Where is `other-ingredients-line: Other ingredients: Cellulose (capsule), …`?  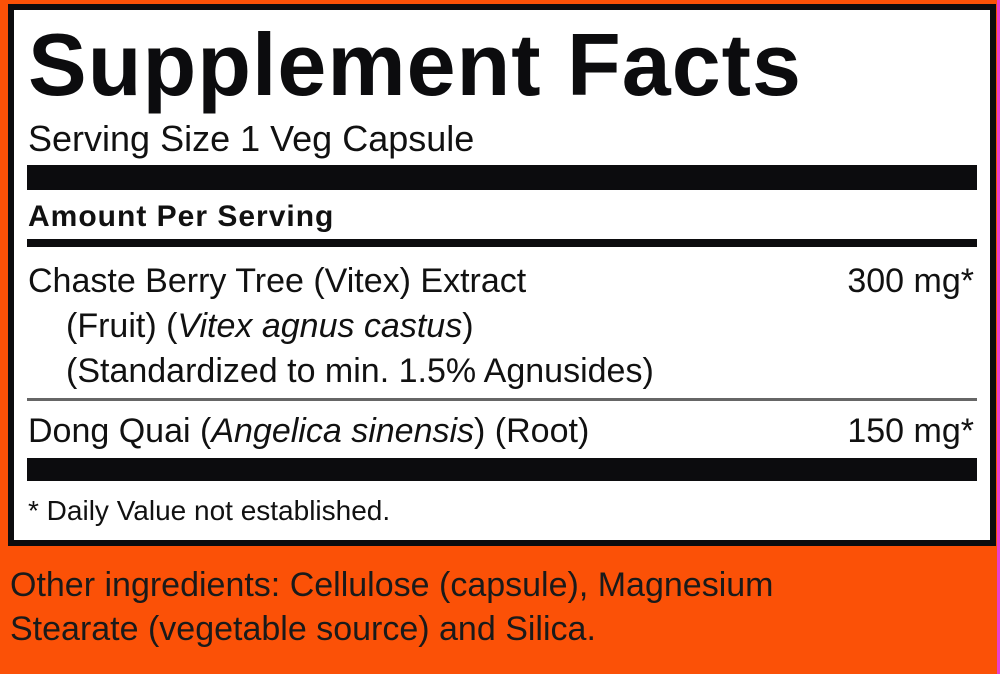
other-ingredients-line: Other ingredients: Cellulose (capsule), … is located at coordinates (392, 585).